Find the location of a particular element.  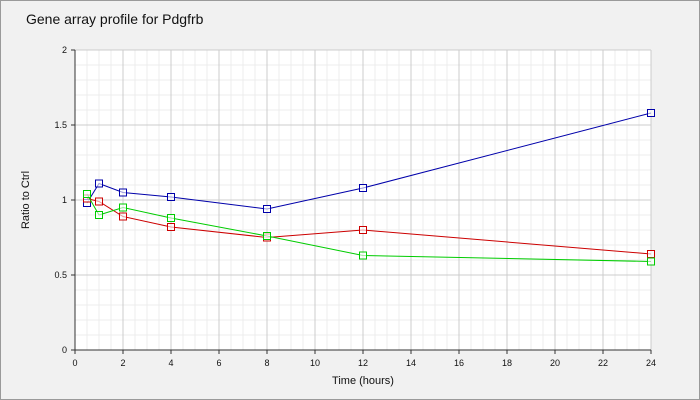

y-tick-label: 0 is located at coordinates (64, 350).